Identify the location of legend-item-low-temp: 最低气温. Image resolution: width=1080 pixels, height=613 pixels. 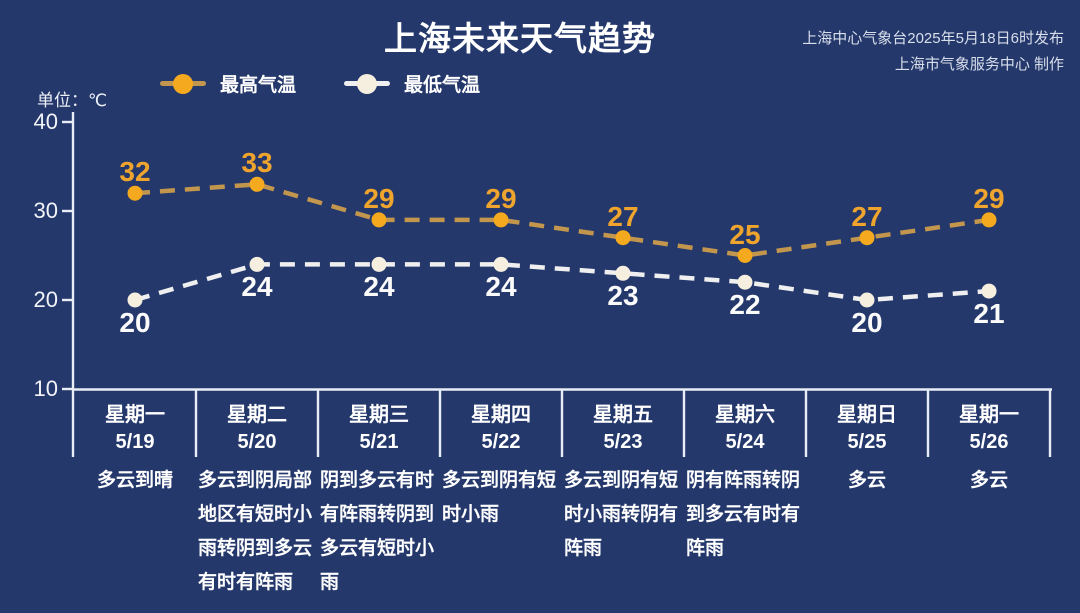
(412, 83).